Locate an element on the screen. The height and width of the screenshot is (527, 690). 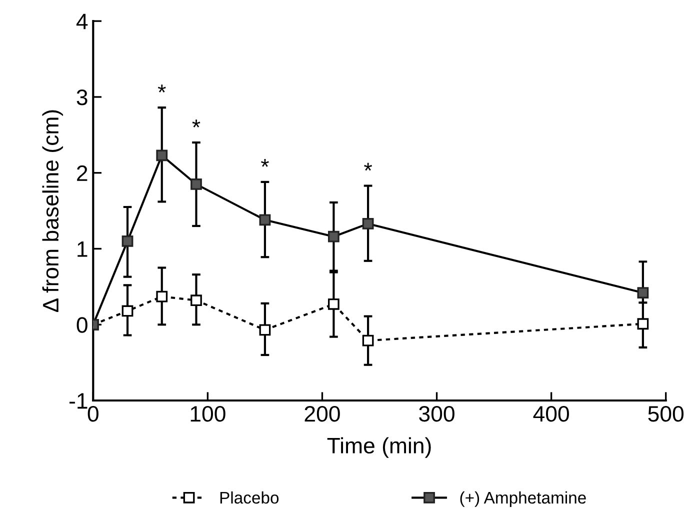
x-tick-label: 500 is located at coordinates (666, 414).